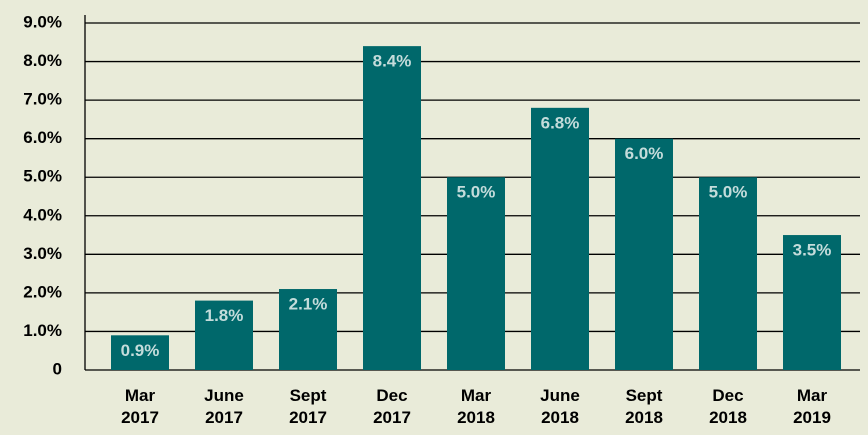 The height and width of the screenshot is (435, 868). What do you see at coordinates (42, 21) in the screenshot?
I see `y-tick-label: 9.0%` at bounding box center [42, 21].